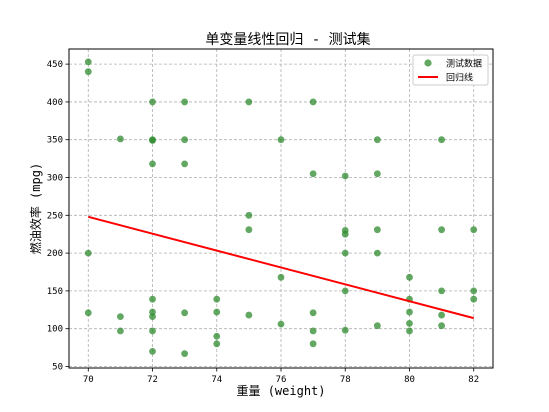 This screenshot has width=549, height=412. I want to click on x-tick-label: 74, so click(216, 380).